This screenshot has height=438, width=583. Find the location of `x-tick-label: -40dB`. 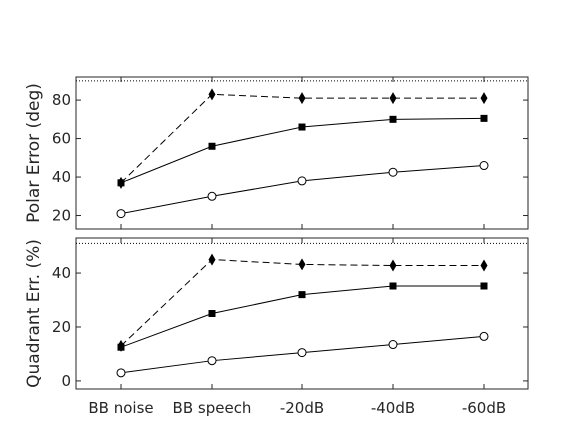

x-tick-label: -40dB is located at coordinates (393, 408).